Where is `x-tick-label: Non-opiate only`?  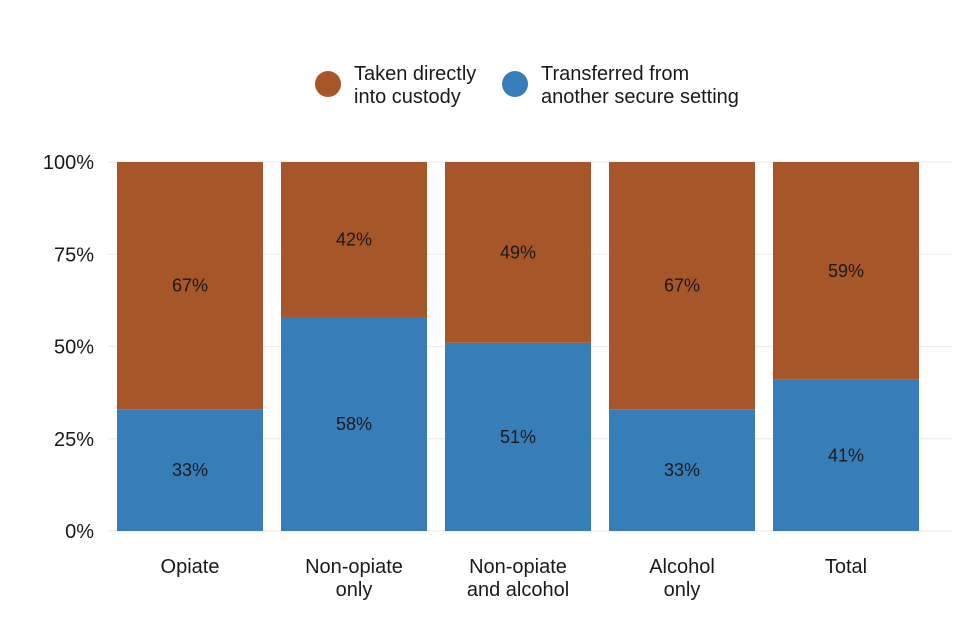
x-tick-label: Non-opiate only is located at coordinates (354, 578).